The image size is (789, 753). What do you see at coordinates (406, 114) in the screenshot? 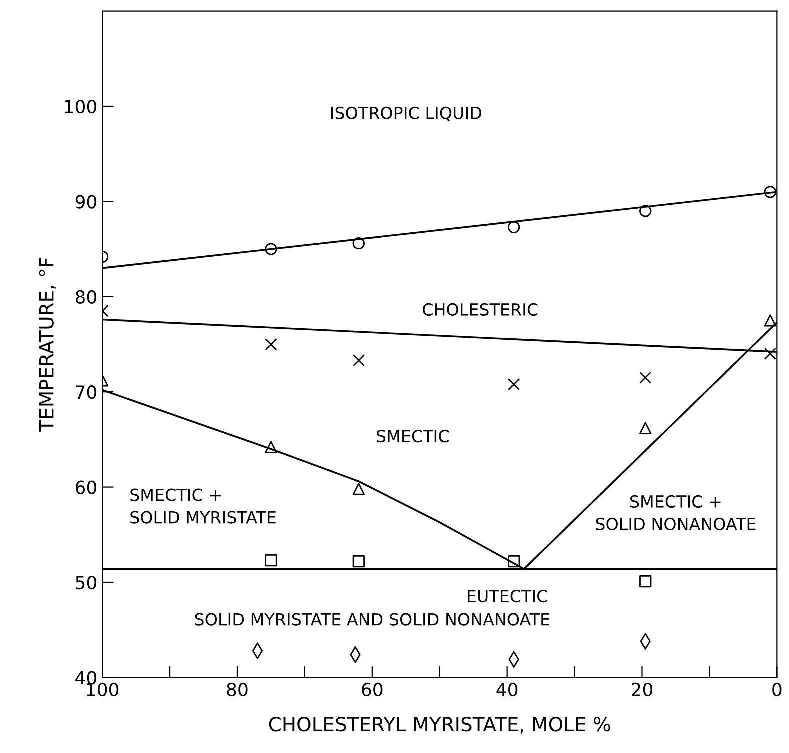
I see `annotation: ISOTROPIC LIQUID` at bounding box center [406, 114].